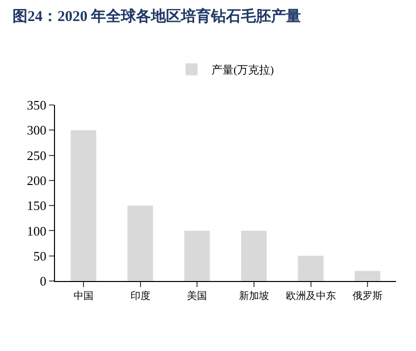 The width and height of the screenshot is (416, 351). Describe the element at coordinates (311, 296) in the screenshot. I see `x-tick-label: 欧洲及中东` at that location.